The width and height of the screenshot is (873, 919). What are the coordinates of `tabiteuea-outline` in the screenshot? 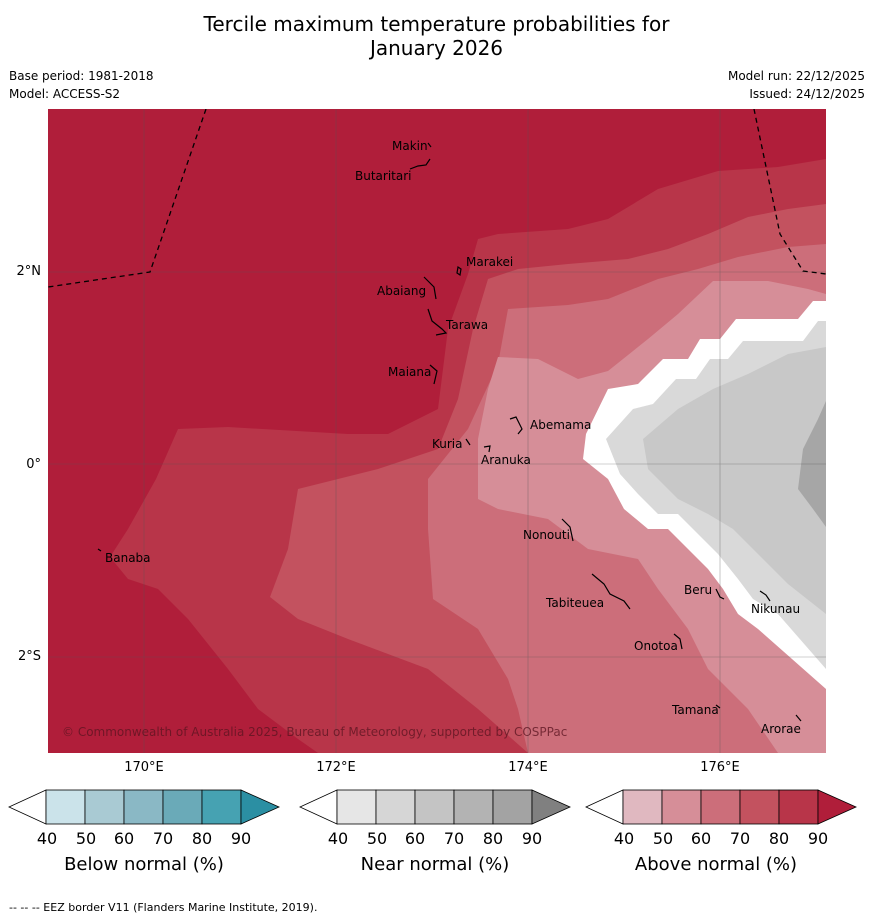 It's located at (611, 591).